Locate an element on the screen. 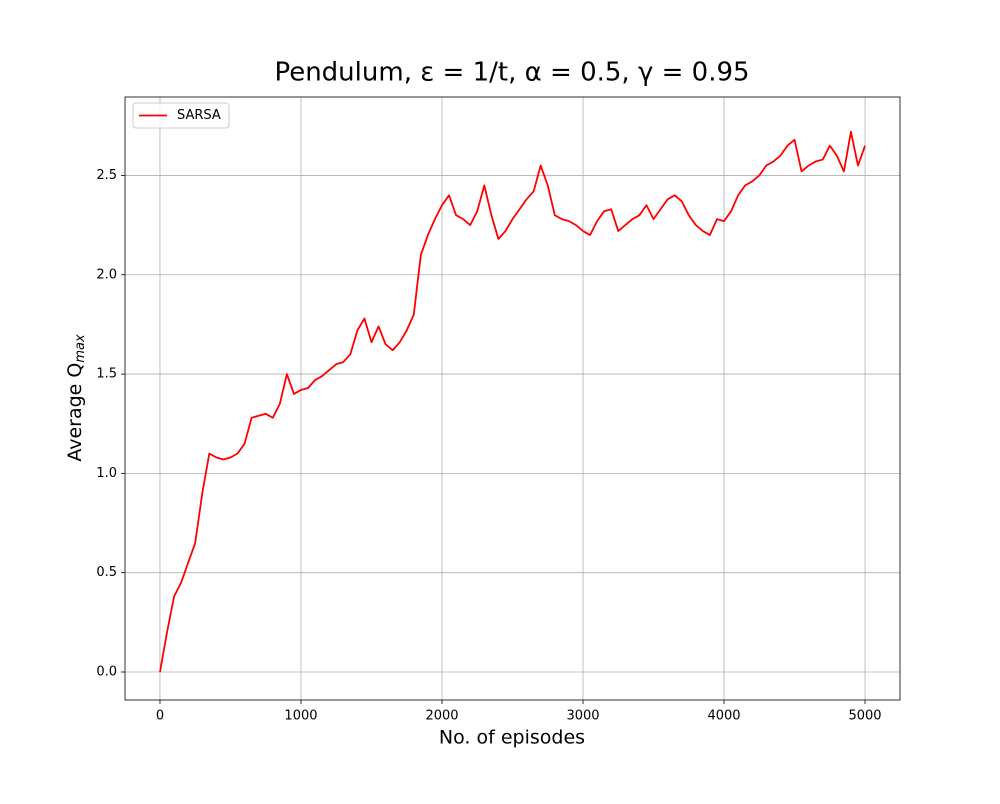  y-label-subscript: max is located at coordinates (80, 348).